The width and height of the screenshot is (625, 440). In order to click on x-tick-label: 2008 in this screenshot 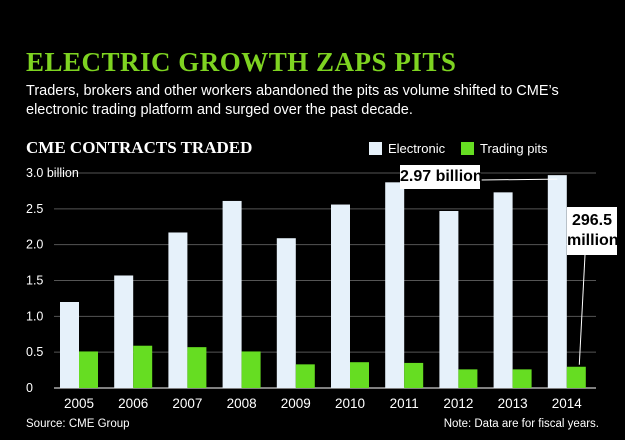, I will do `click(242, 403)`.